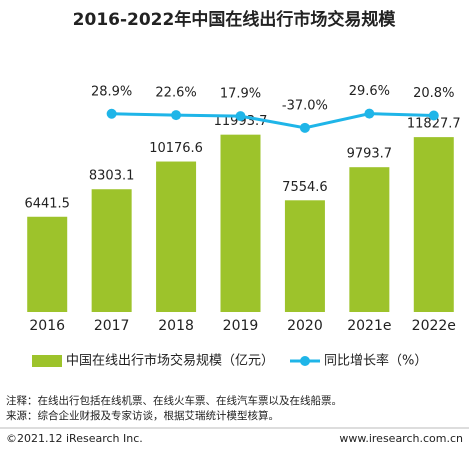  Describe the element at coordinates (176, 326) in the screenshot. I see `x-tick-label: 2018` at that location.